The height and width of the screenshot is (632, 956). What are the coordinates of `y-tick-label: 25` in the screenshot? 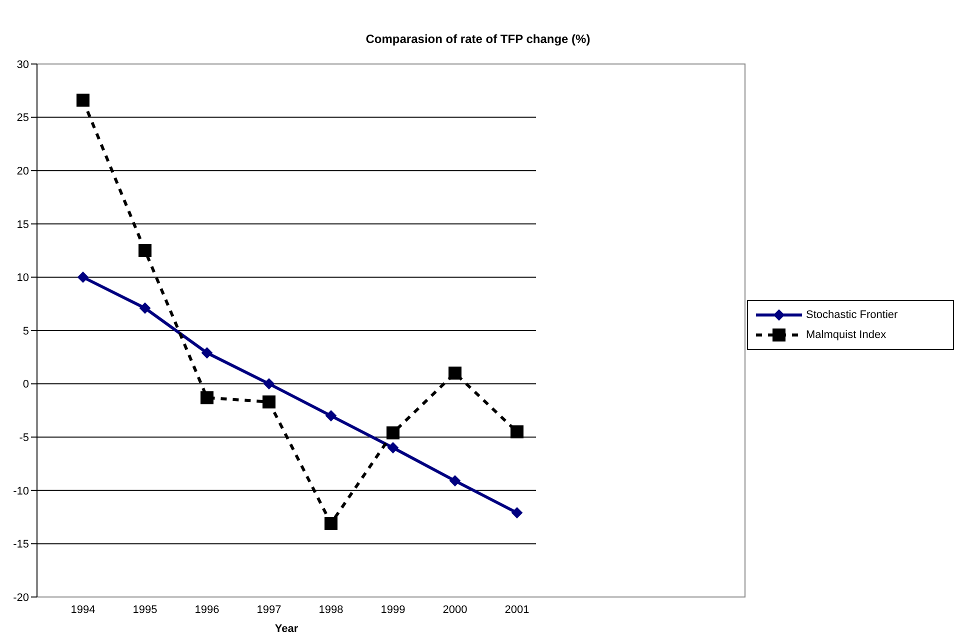 It's located at (22, 118).